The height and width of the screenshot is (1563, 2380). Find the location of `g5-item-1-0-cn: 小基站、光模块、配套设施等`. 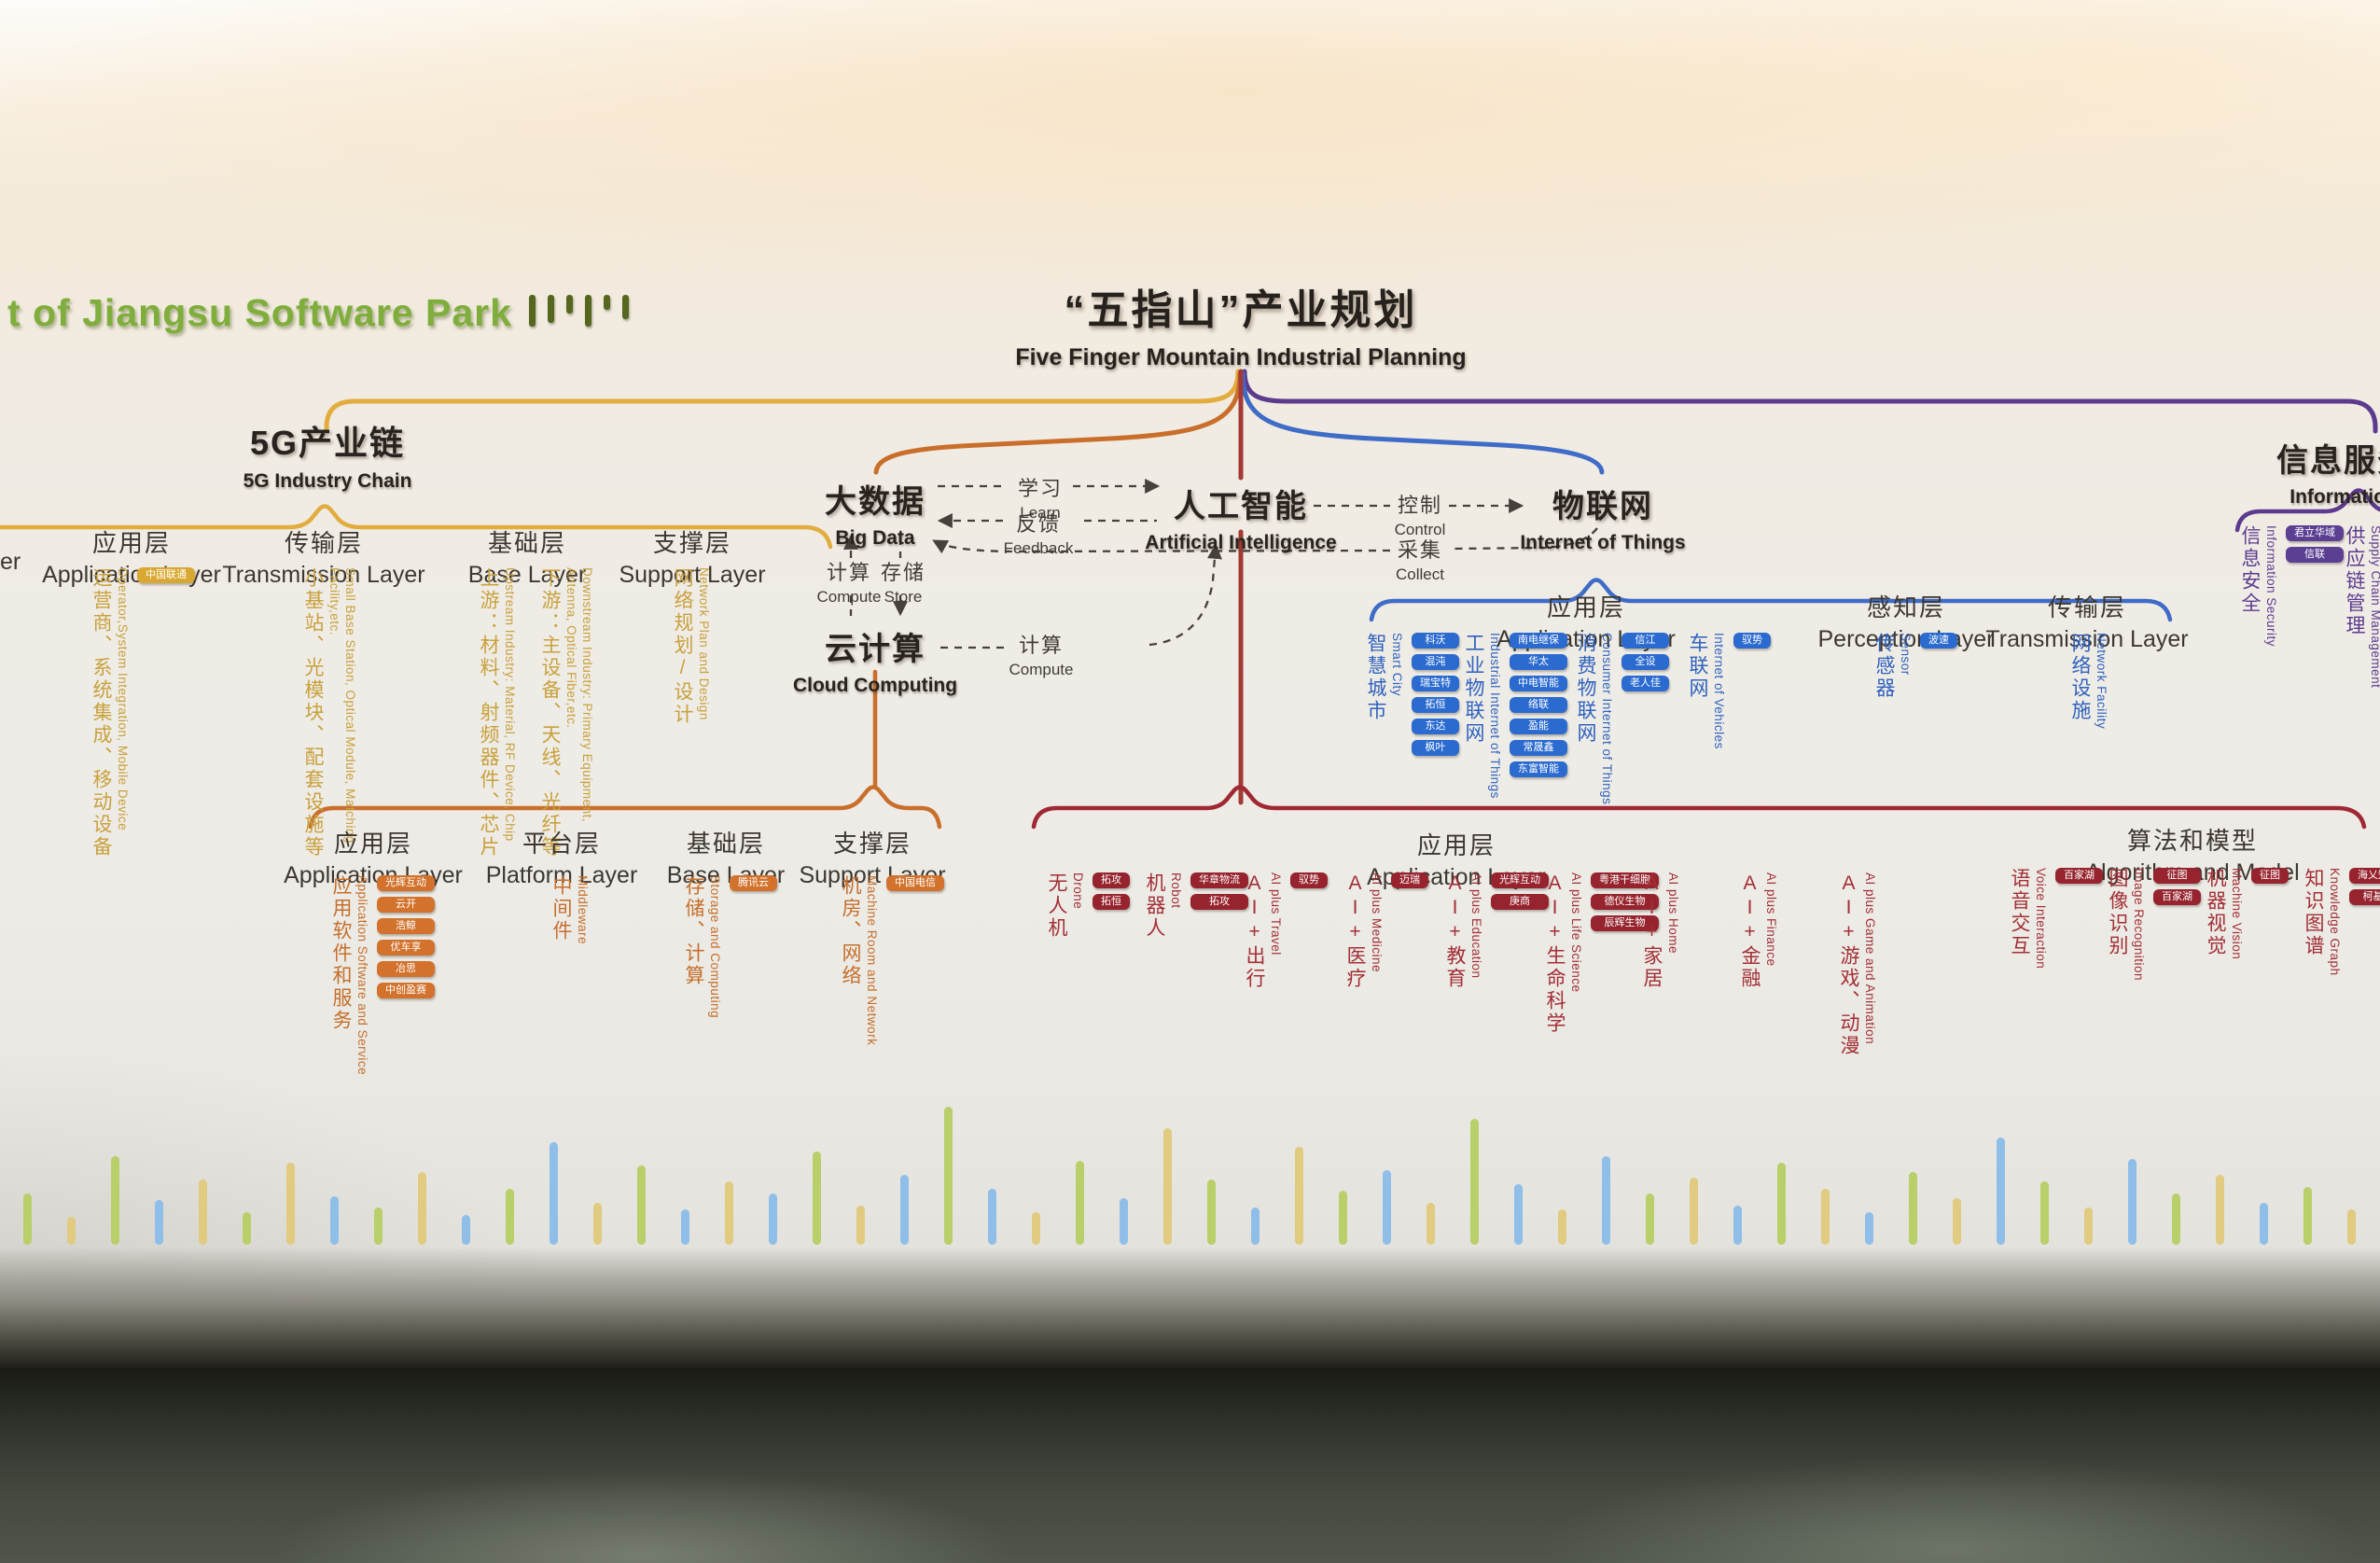

g5-item-1-0-cn: 小基站、光模块、配套设施等 is located at coordinates (313, 712).